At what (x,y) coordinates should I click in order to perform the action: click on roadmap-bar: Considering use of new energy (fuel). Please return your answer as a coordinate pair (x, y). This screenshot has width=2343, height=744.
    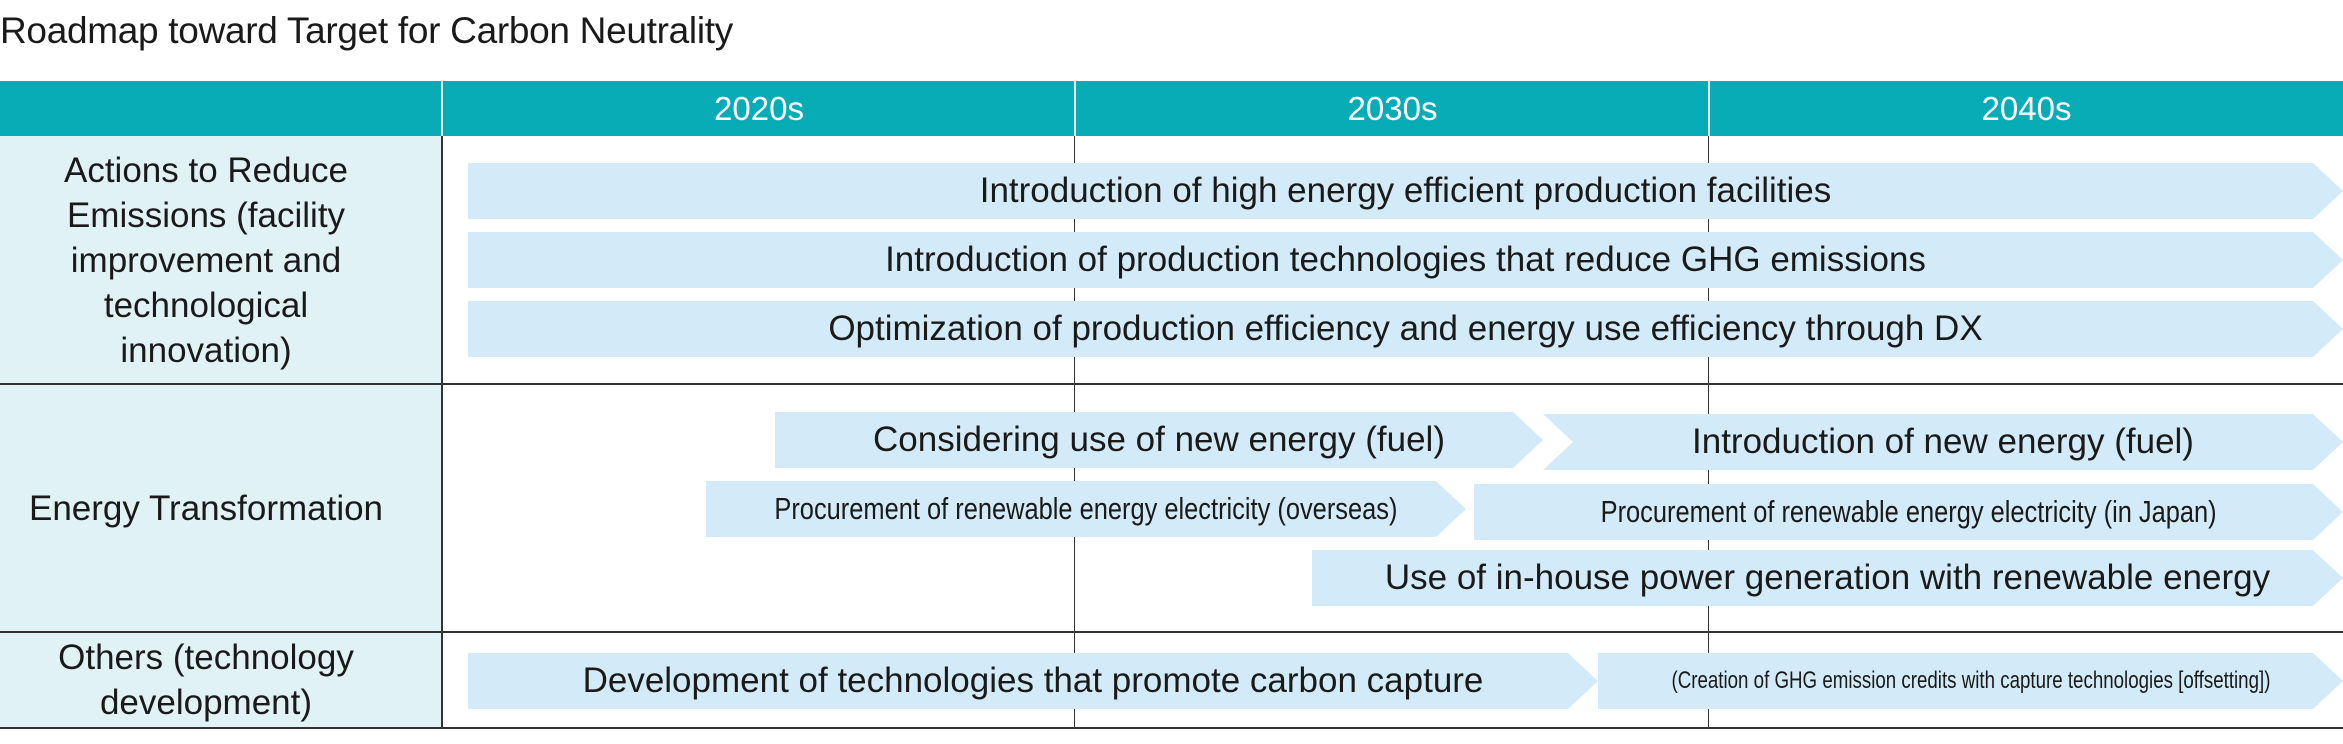
    Looking at the image, I should click on (1159, 440).